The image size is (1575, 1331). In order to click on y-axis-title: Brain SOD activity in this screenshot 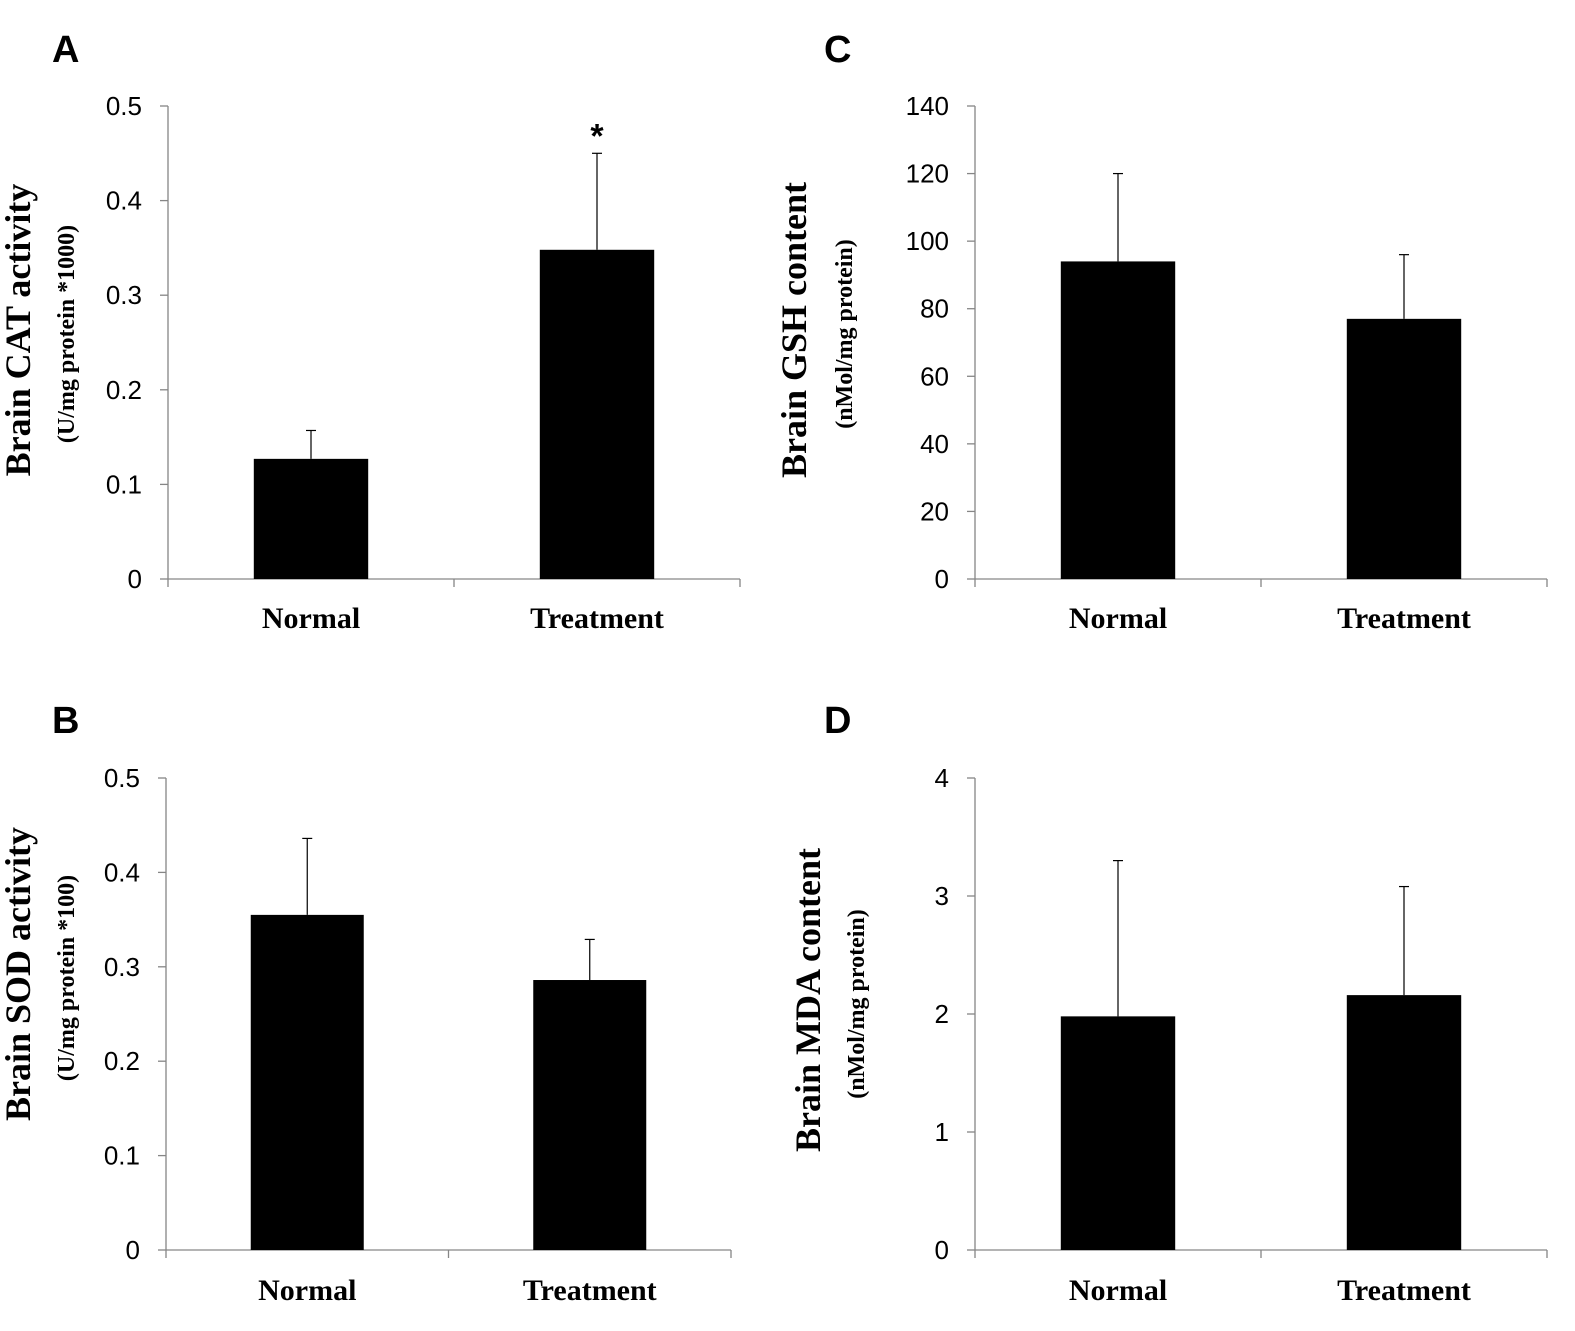, I will do `click(19, 974)`.